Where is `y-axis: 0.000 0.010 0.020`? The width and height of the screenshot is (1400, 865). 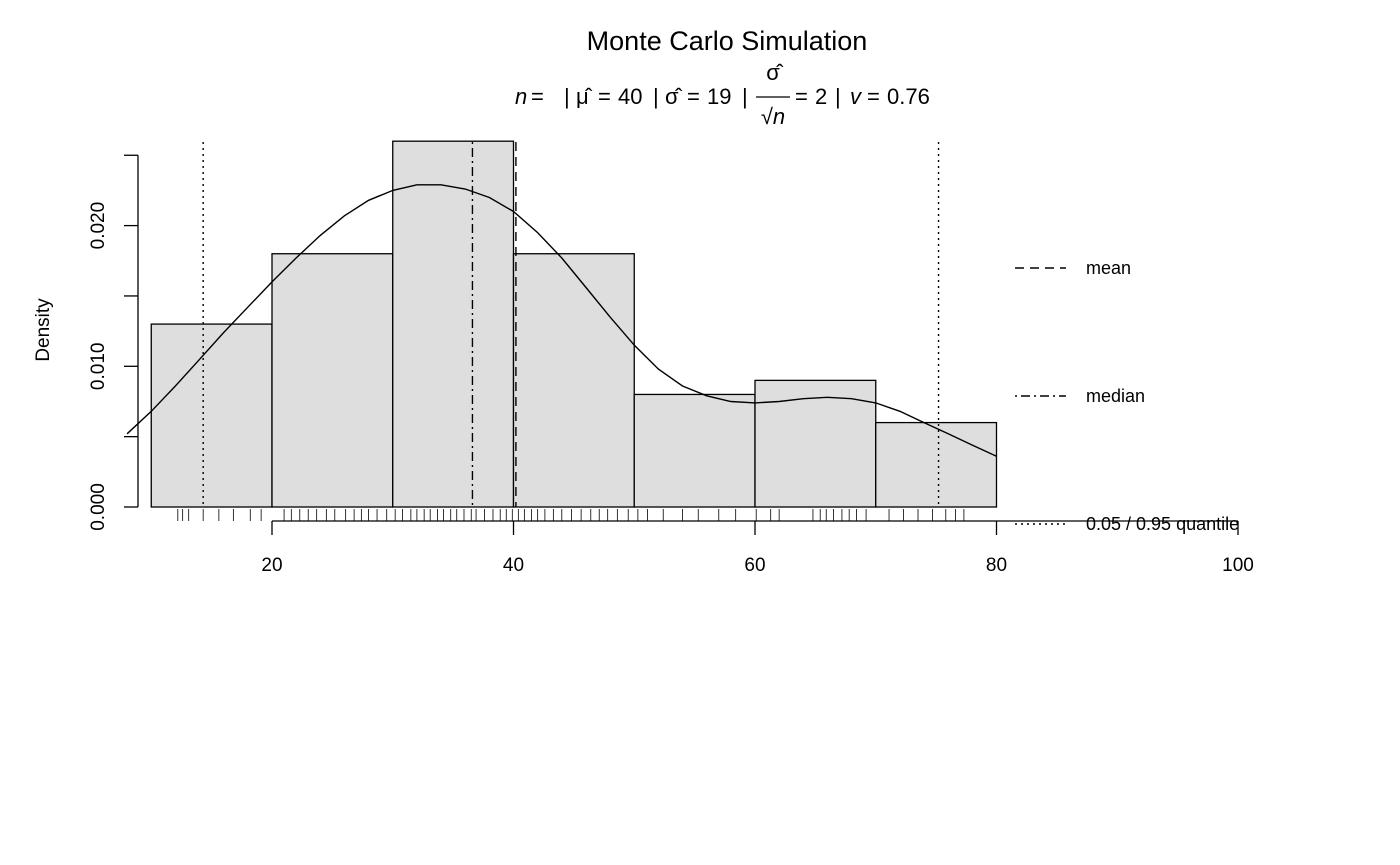
y-axis: 0.000 0.010 0.020 is located at coordinates (113, 342).